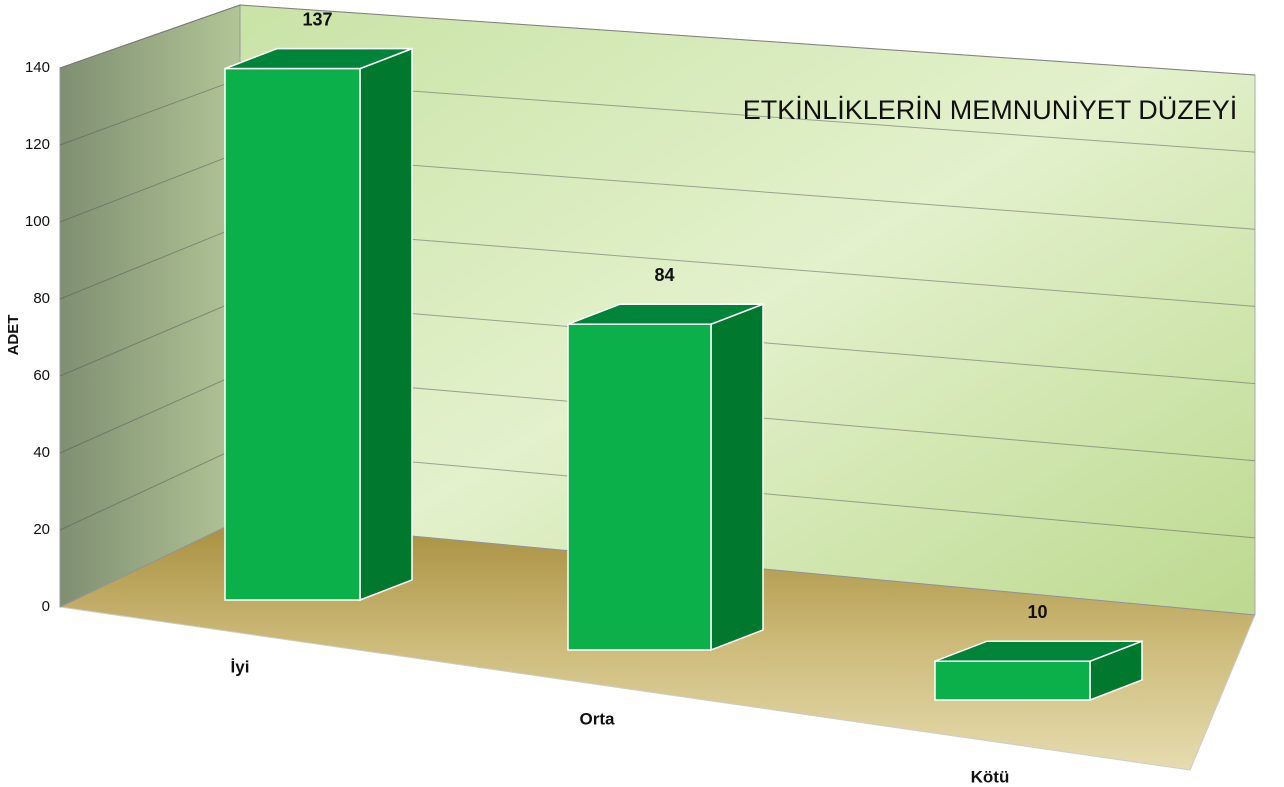  What do you see at coordinates (41, 375) in the screenshot?
I see `y-tick-label: 60` at bounding box center [41, 375].